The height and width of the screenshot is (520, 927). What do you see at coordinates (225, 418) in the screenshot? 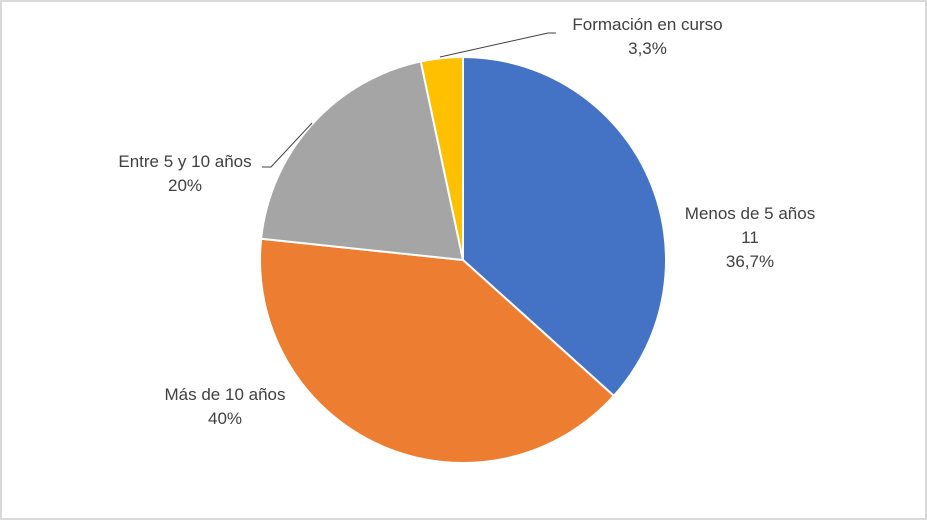
I see `label-percent: 40%` at bounding box center [225, 418].